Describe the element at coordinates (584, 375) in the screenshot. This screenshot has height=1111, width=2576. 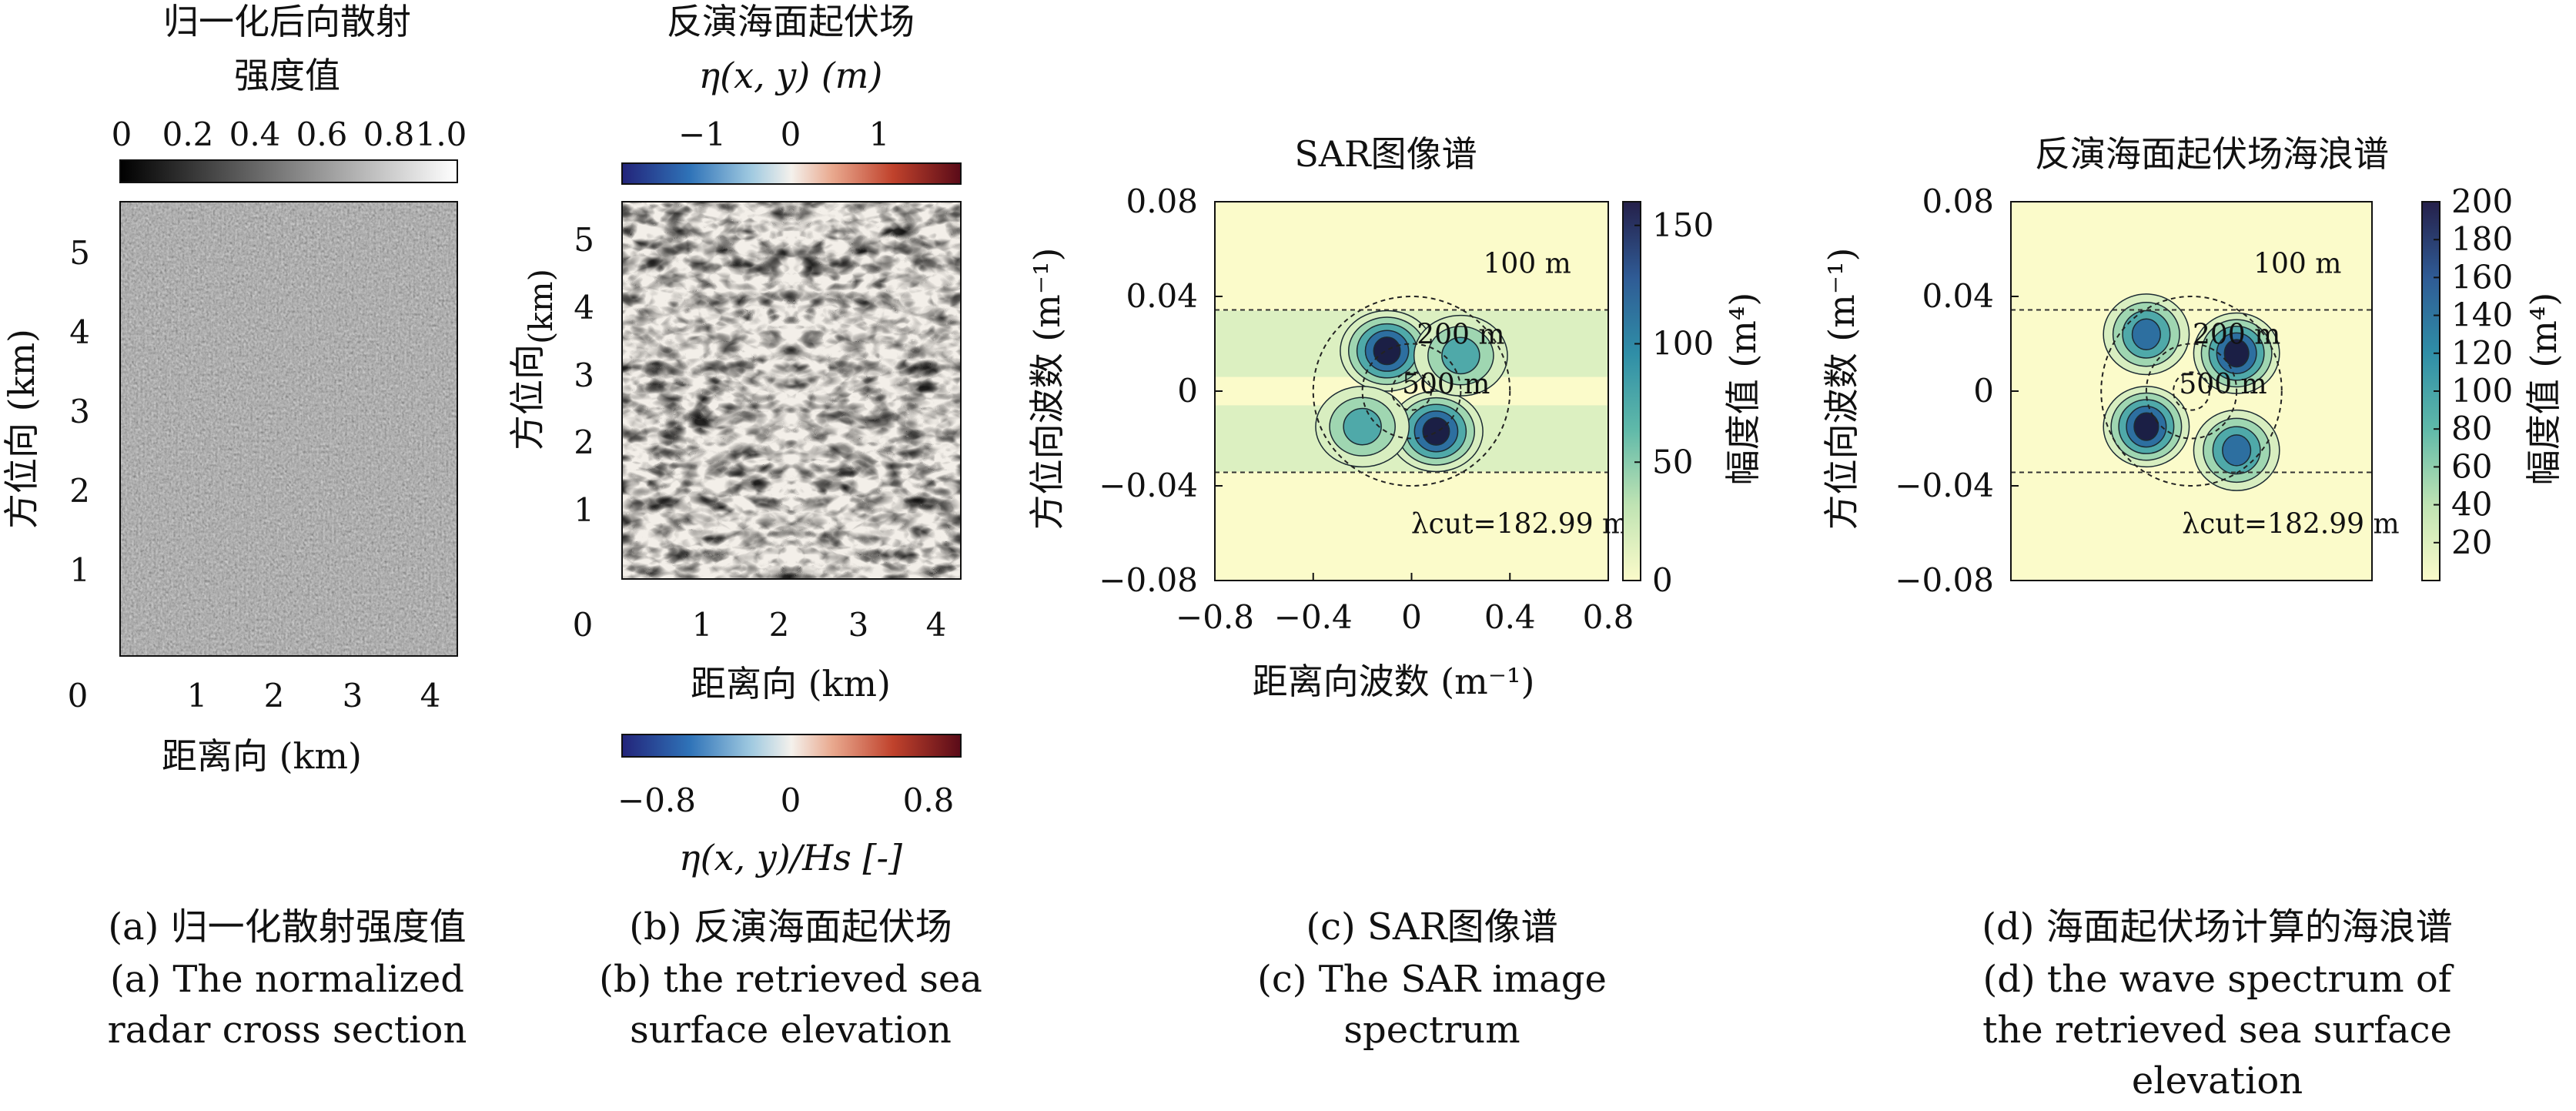
I see `panel-b-ytick: 3` at that location.